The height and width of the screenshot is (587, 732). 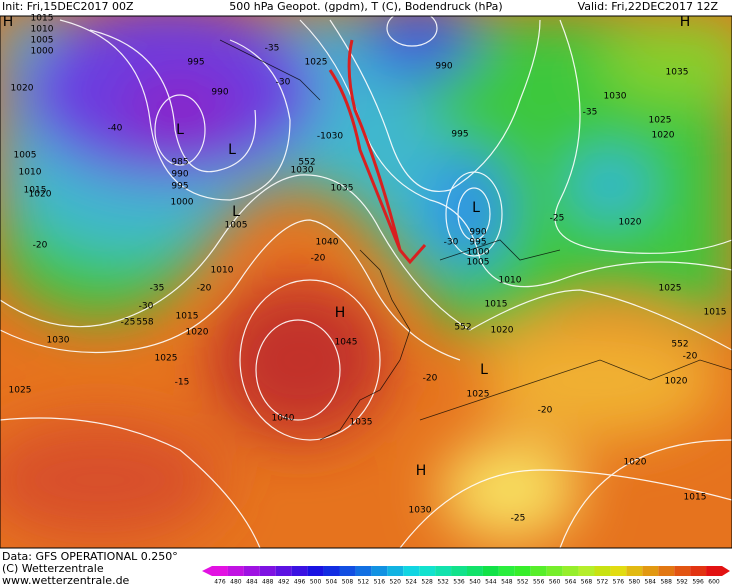 What do you see at coordinates (268, 582) in the screenshot?
I see `scale-label: 488` at bounding box center [268, 582].